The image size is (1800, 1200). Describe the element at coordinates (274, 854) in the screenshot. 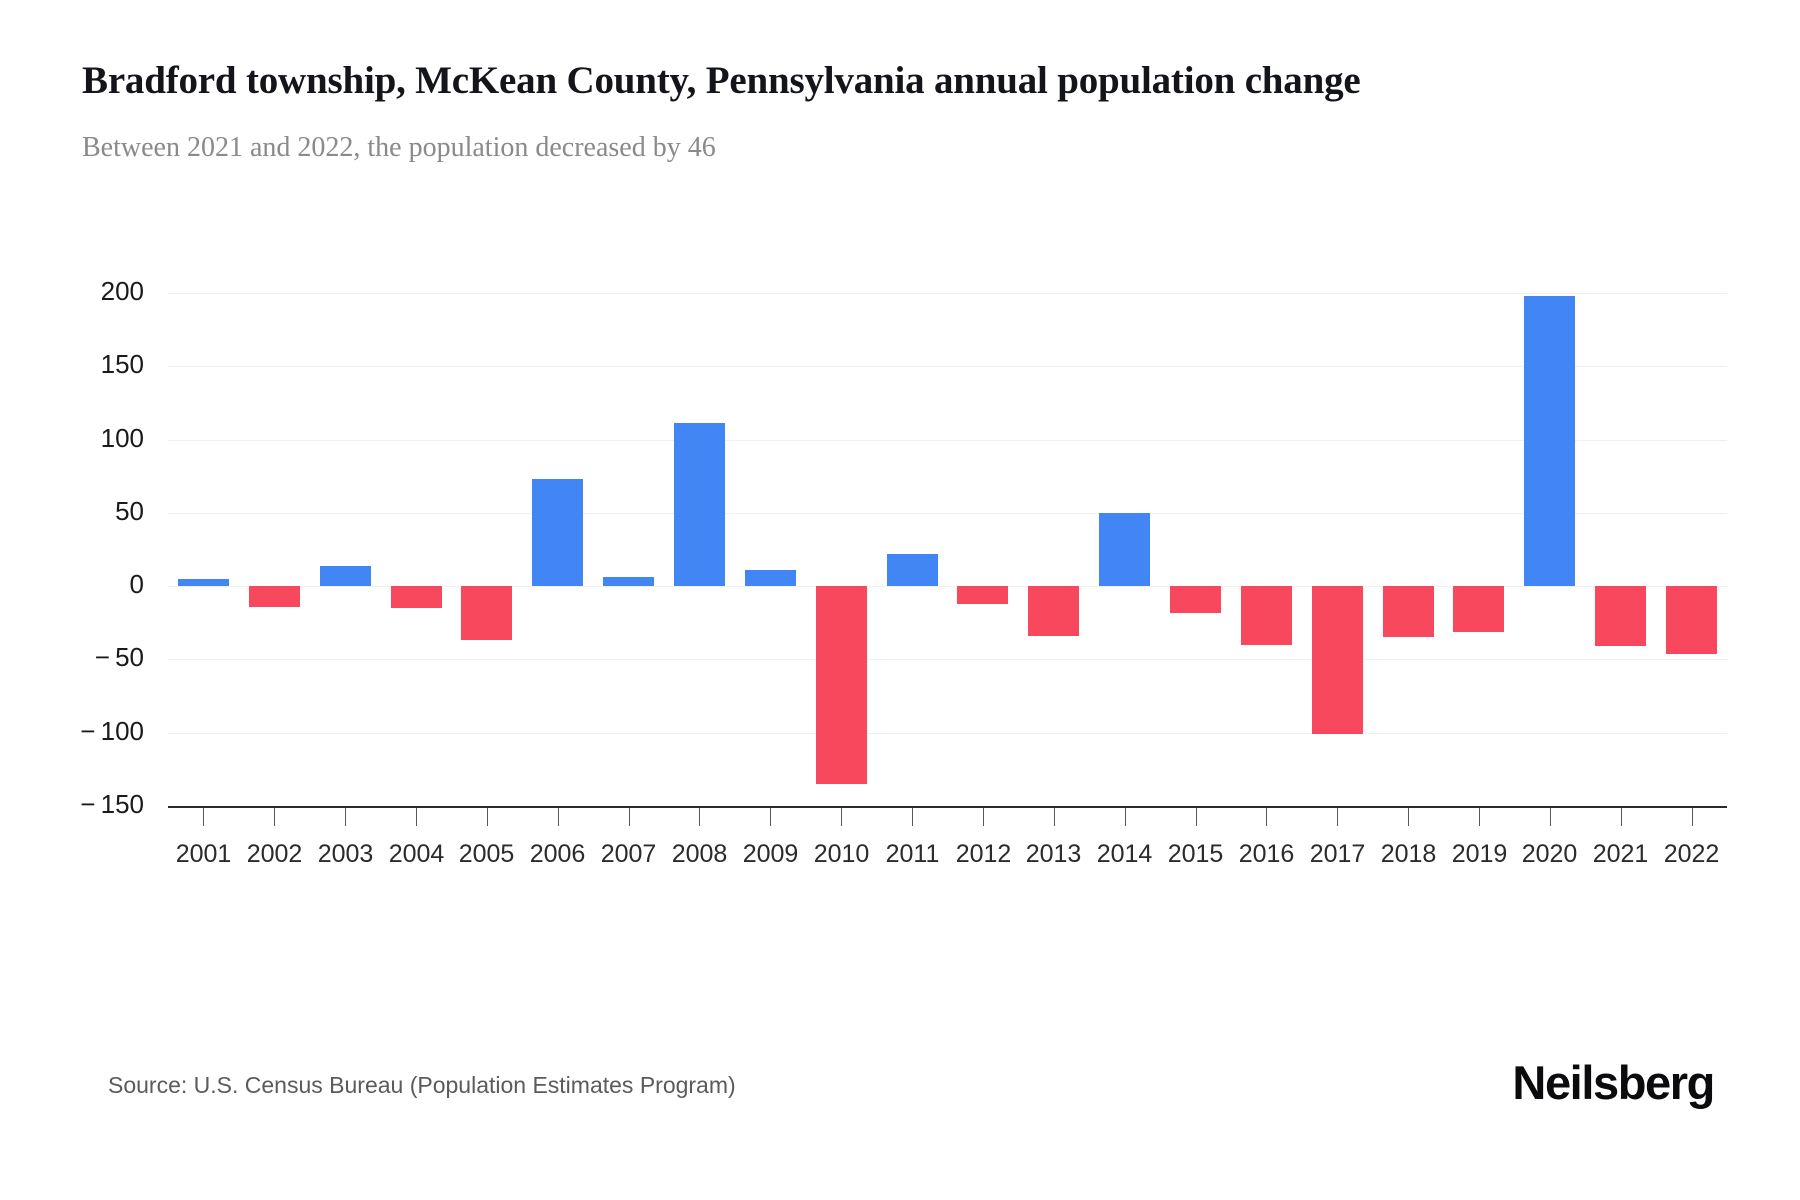

I see `x-axis-tick-label: 2002` at that location.